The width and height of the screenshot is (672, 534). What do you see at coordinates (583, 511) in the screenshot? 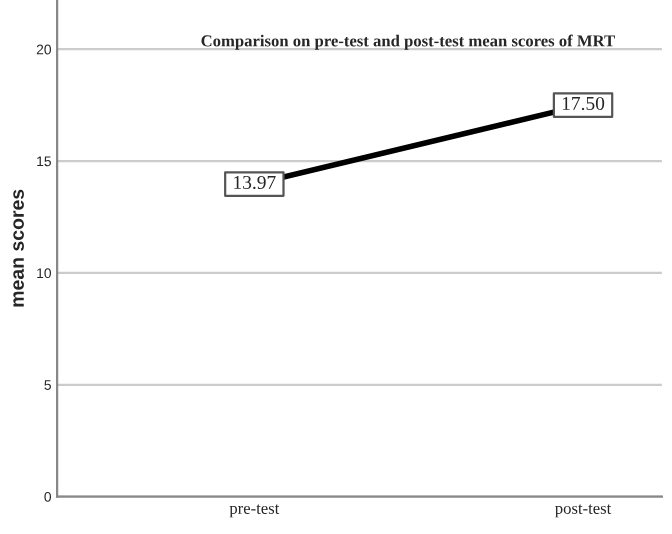
I see `x-tick-label: post-test` at bounding box center [583, 511].